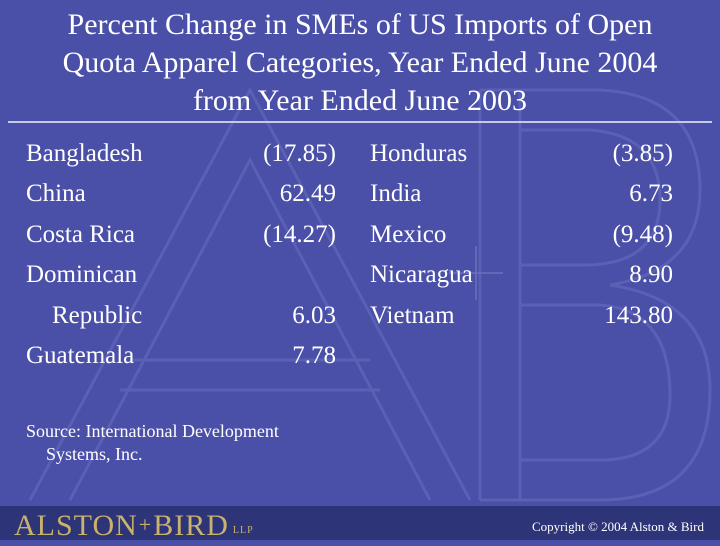  I want to click on country-label-continuation: Republic, so click(97, 315).